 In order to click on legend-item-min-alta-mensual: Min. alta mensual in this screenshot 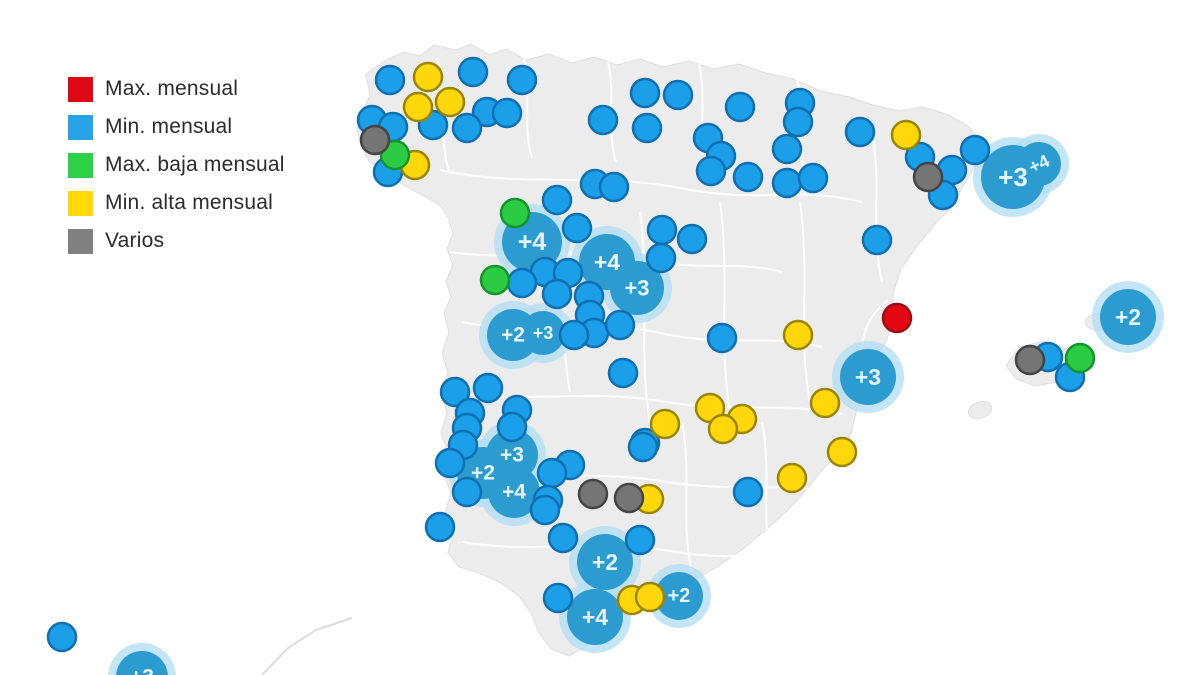, I will do `click(176, 203)`.